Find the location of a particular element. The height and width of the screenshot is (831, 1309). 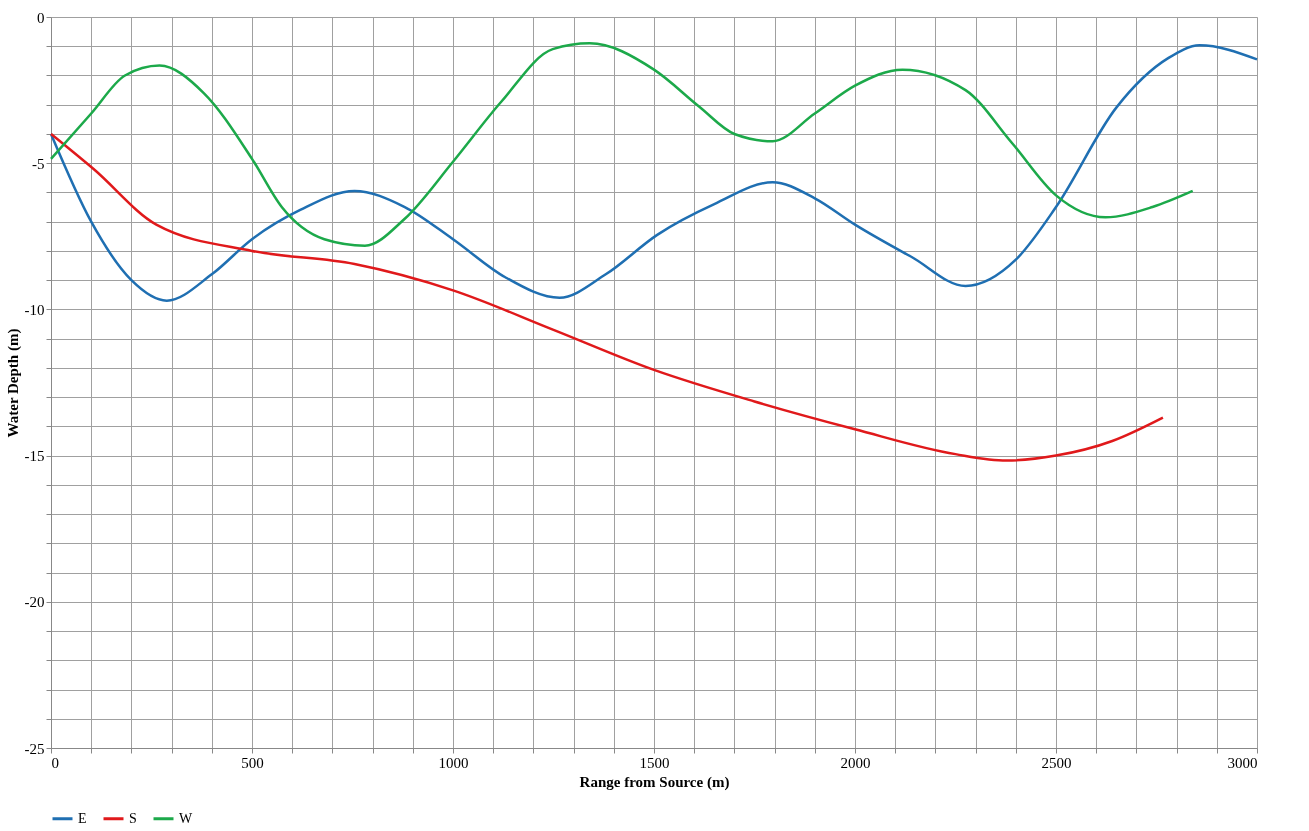

legend-label: W is located at coordinates (186, 818).